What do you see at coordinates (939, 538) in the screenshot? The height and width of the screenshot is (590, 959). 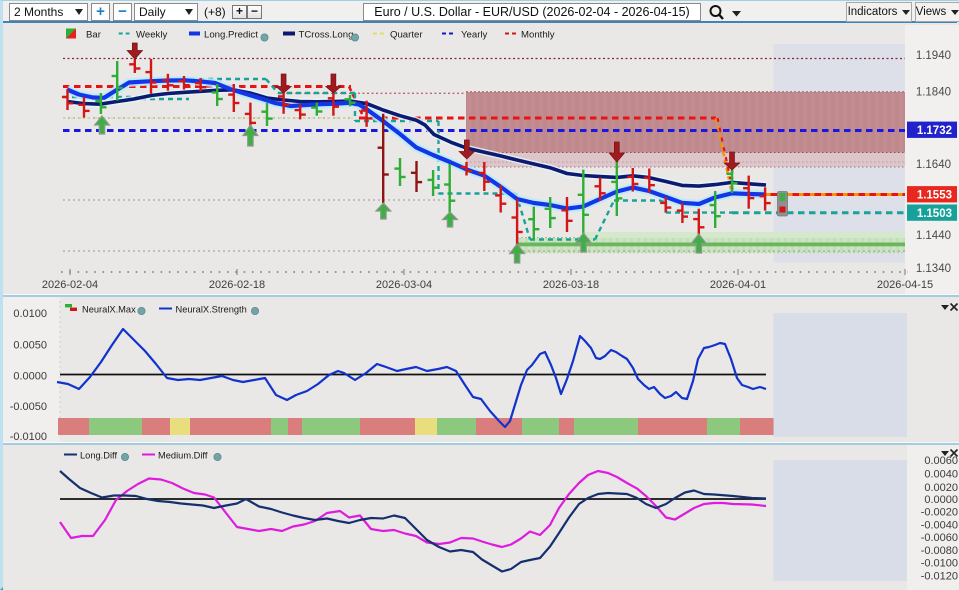 I see `svg-text: -0.0060` at bounding box center [939, 538].